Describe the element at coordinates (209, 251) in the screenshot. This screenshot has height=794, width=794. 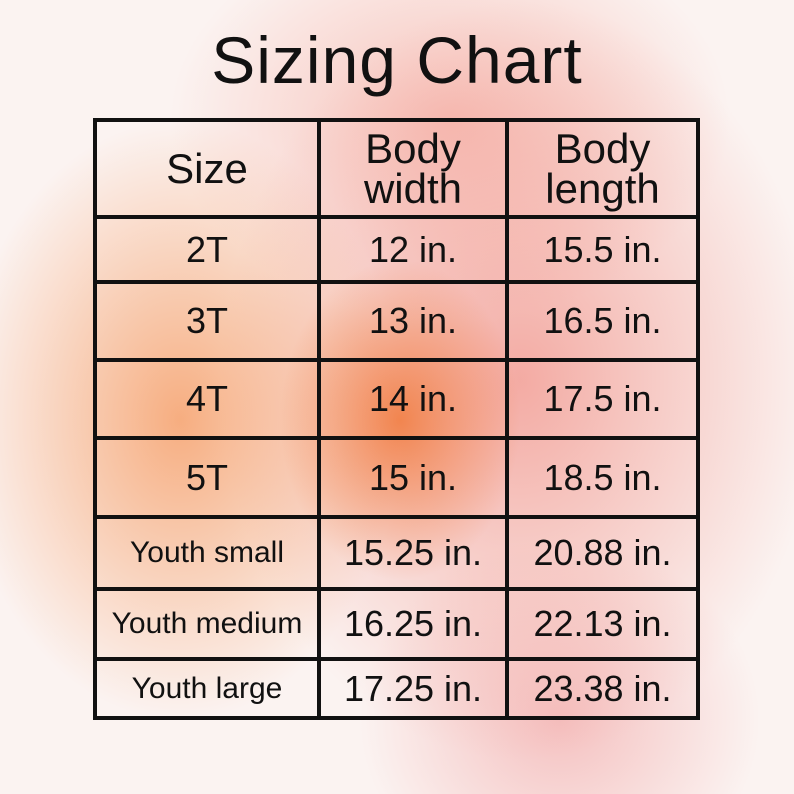
I see `table-cell: 2T` at that location.